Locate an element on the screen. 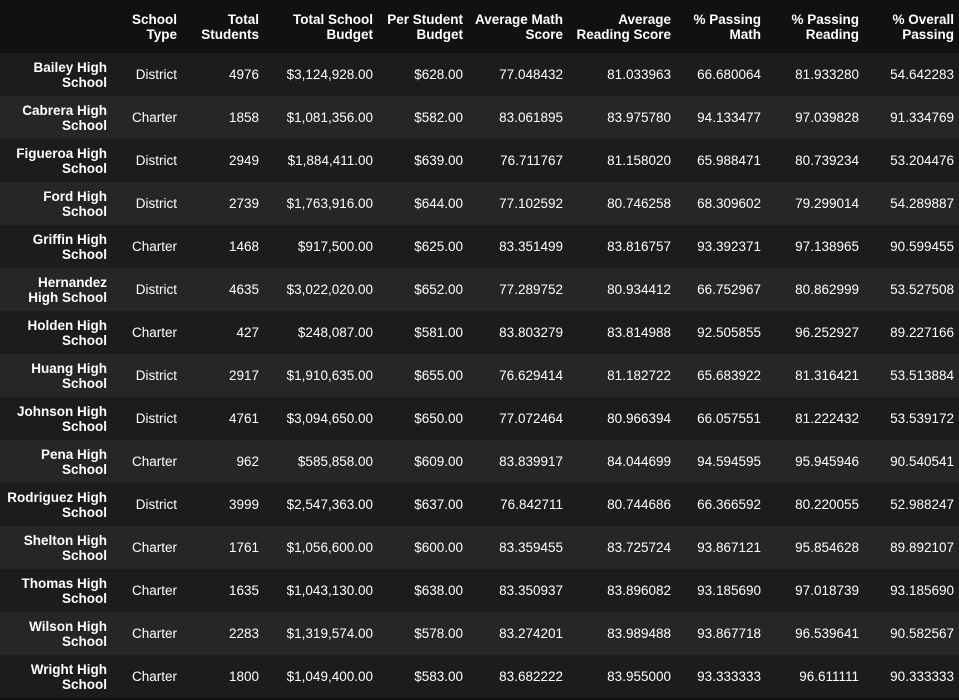 This screenshot has height=700, width=959. overall-passing-cell: 52.988247 is located at coordinates (922, 504).